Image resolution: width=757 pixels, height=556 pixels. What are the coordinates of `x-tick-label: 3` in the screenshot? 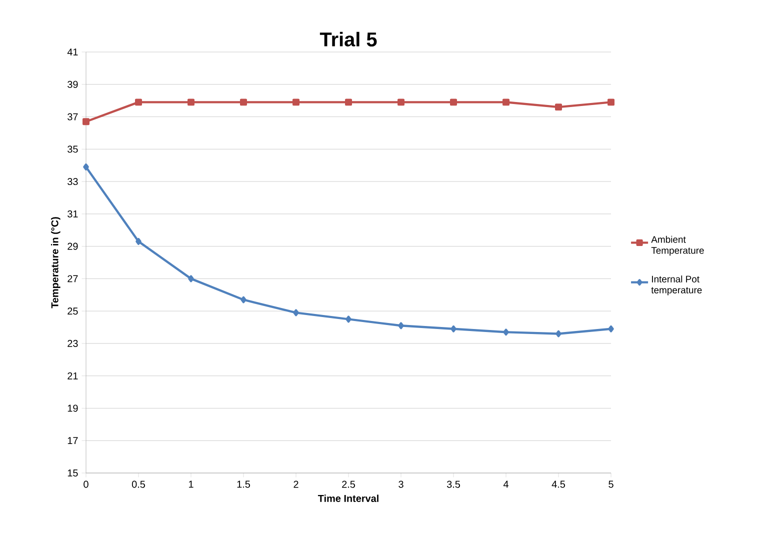 It's located at (401, 484).